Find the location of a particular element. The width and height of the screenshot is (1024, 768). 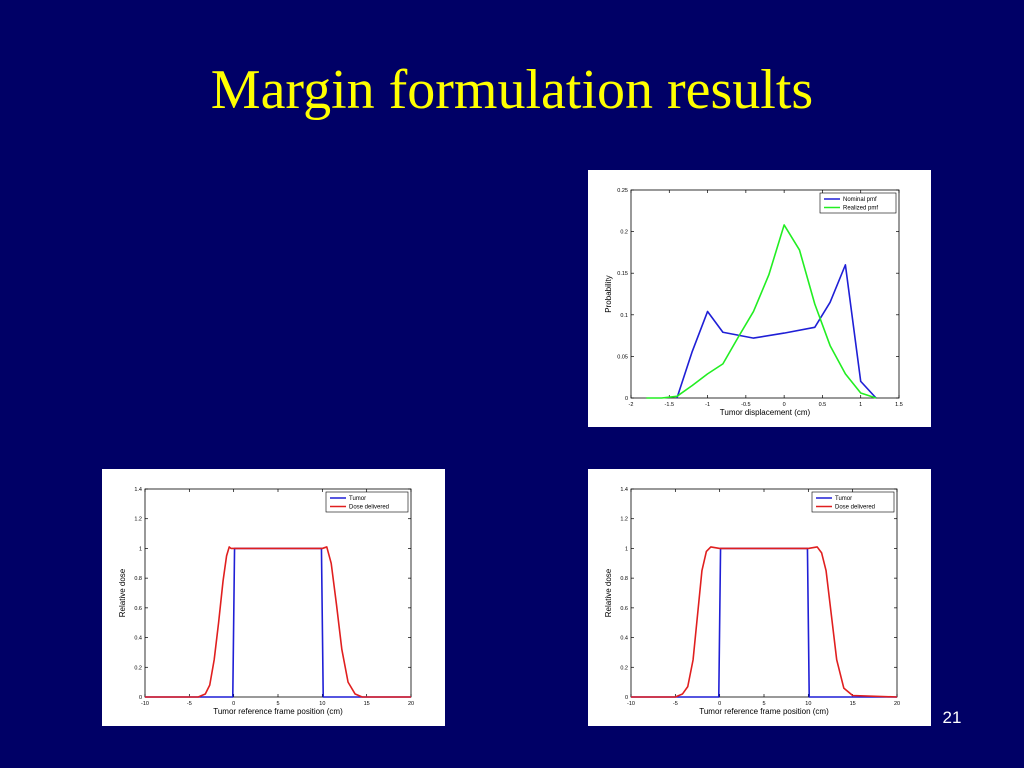

page-number: 21 is located at coordinates (952, 717).